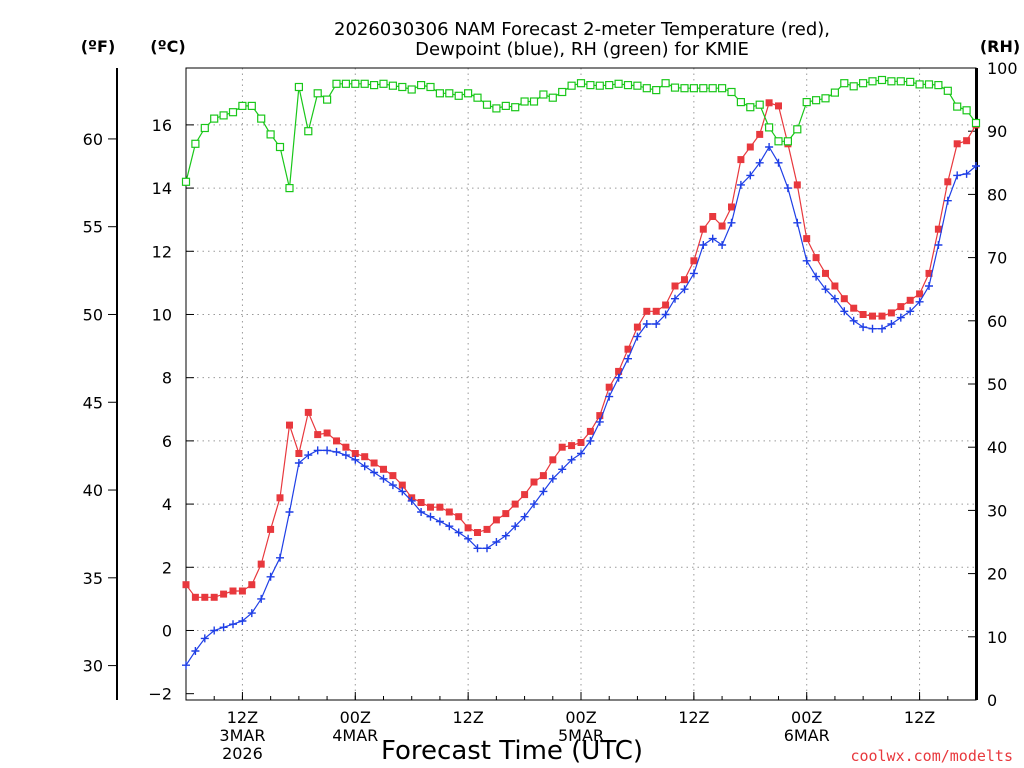 Image resolution: width=1024 pixels, height=768 pixels. I want to click on rh-tick-label: 80, so click(997, 194).